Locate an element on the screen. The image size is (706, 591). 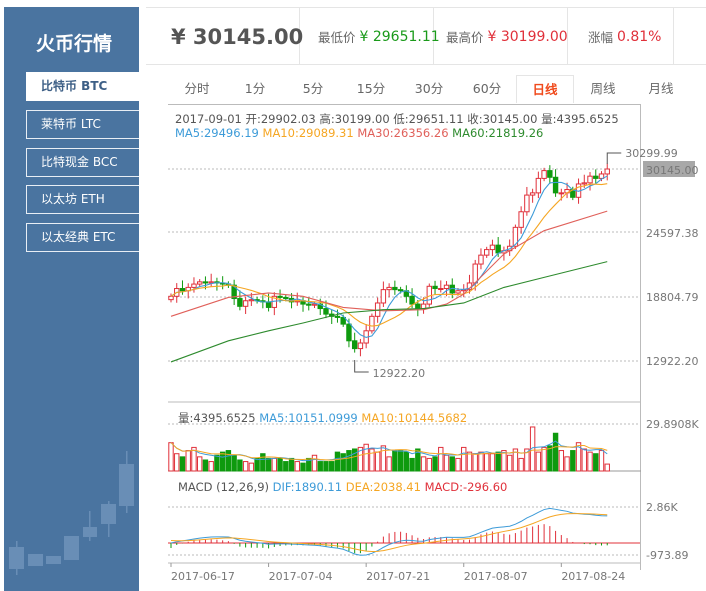
menu-item-etc: 以太经典 ETC is located at coordinates (82, 237).